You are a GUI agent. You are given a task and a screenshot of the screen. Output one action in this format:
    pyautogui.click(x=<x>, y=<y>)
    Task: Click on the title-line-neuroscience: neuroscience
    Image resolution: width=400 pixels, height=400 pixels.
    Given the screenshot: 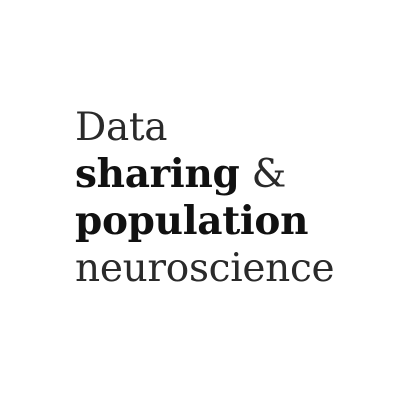 What is the action you would take?
    pyautogui.click(x=205, y=268)
    